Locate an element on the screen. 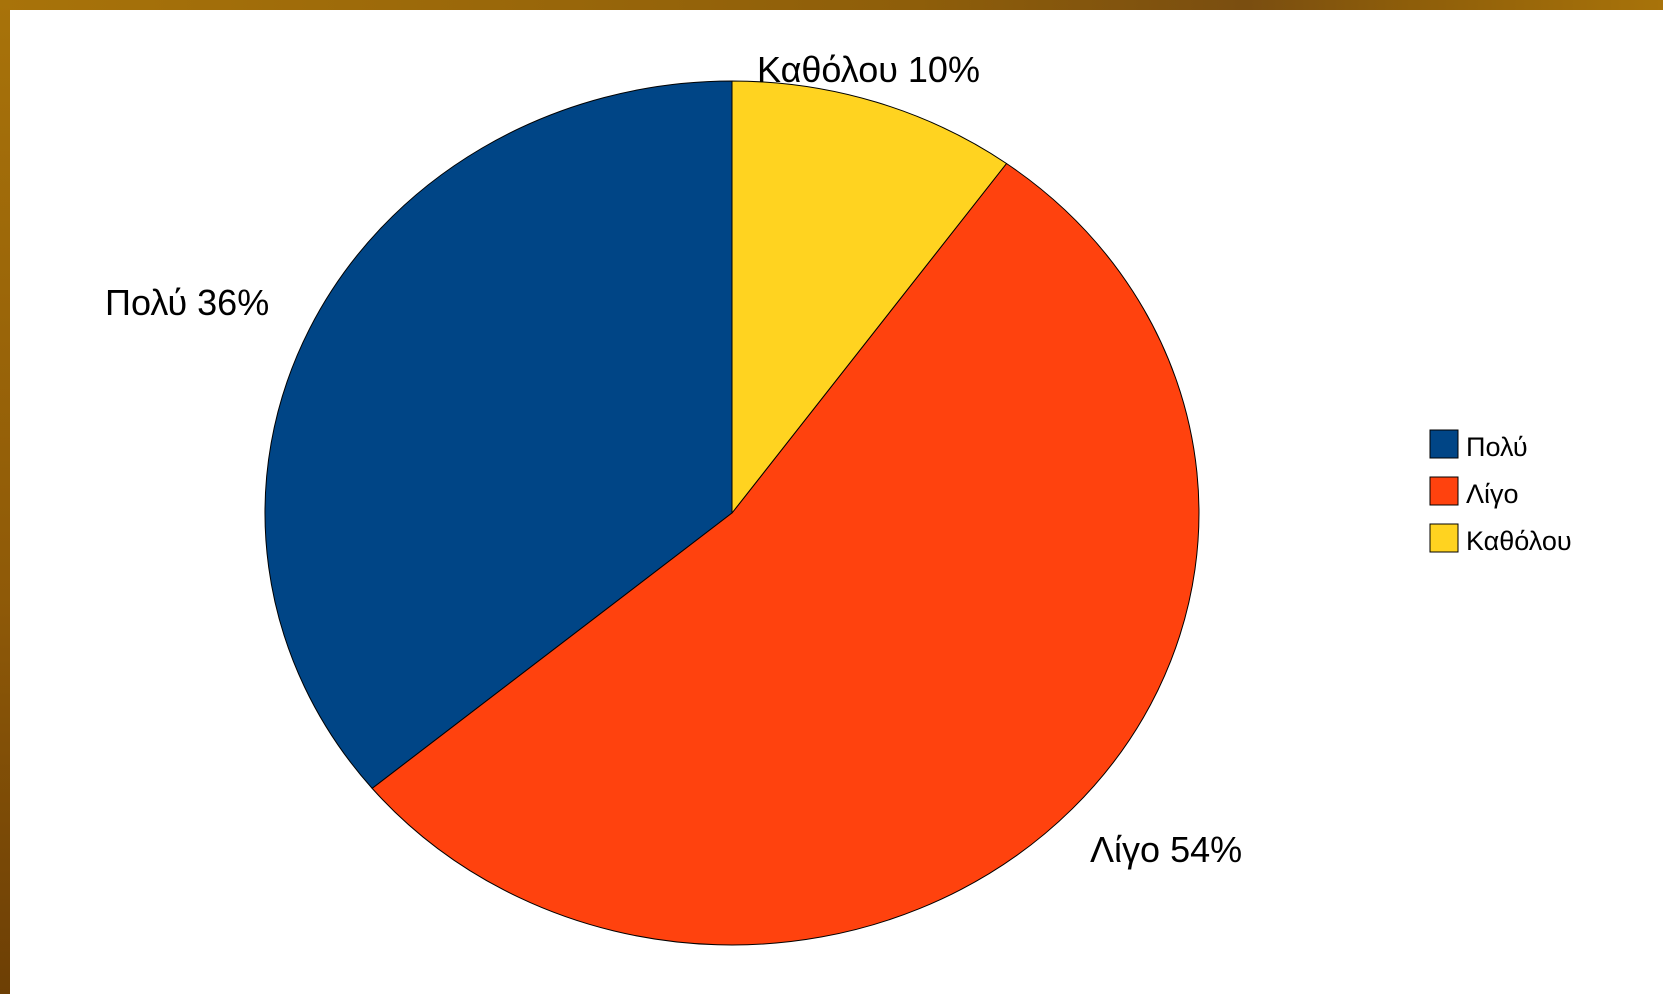 Image resolution: width=1663 pixels, height=994 pixels. legend-swatch-katholou is located at coordinates (1444, 538).